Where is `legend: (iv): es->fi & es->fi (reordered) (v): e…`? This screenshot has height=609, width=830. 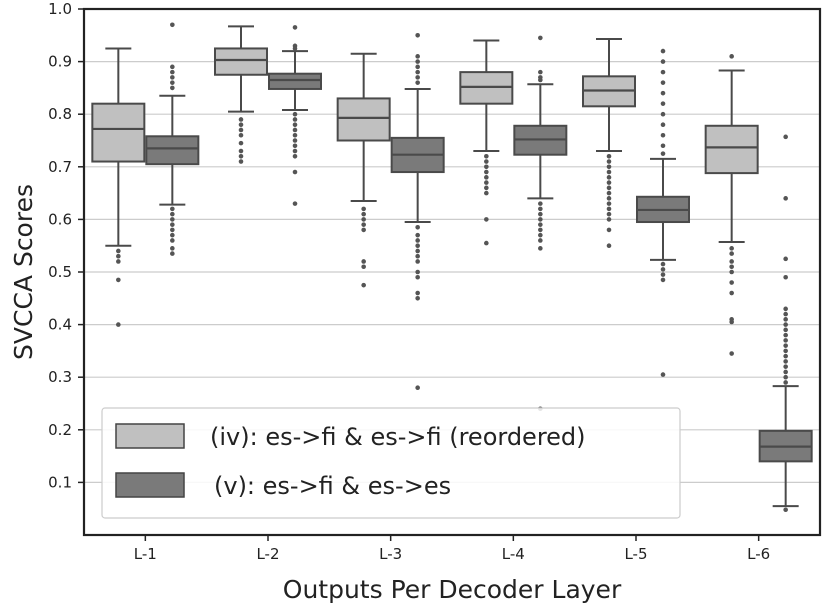 legend: (iv): es->fi & es->fi (reordered) (v): e… is located at coordinates (391, 463).